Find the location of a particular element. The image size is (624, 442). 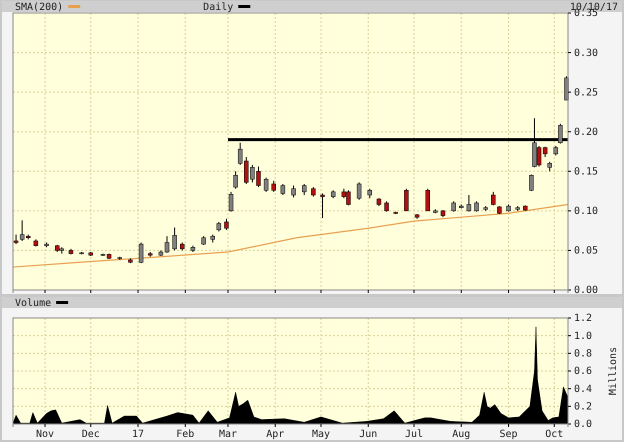

x-tick-label: Sep is located at coordinates (509, 434).